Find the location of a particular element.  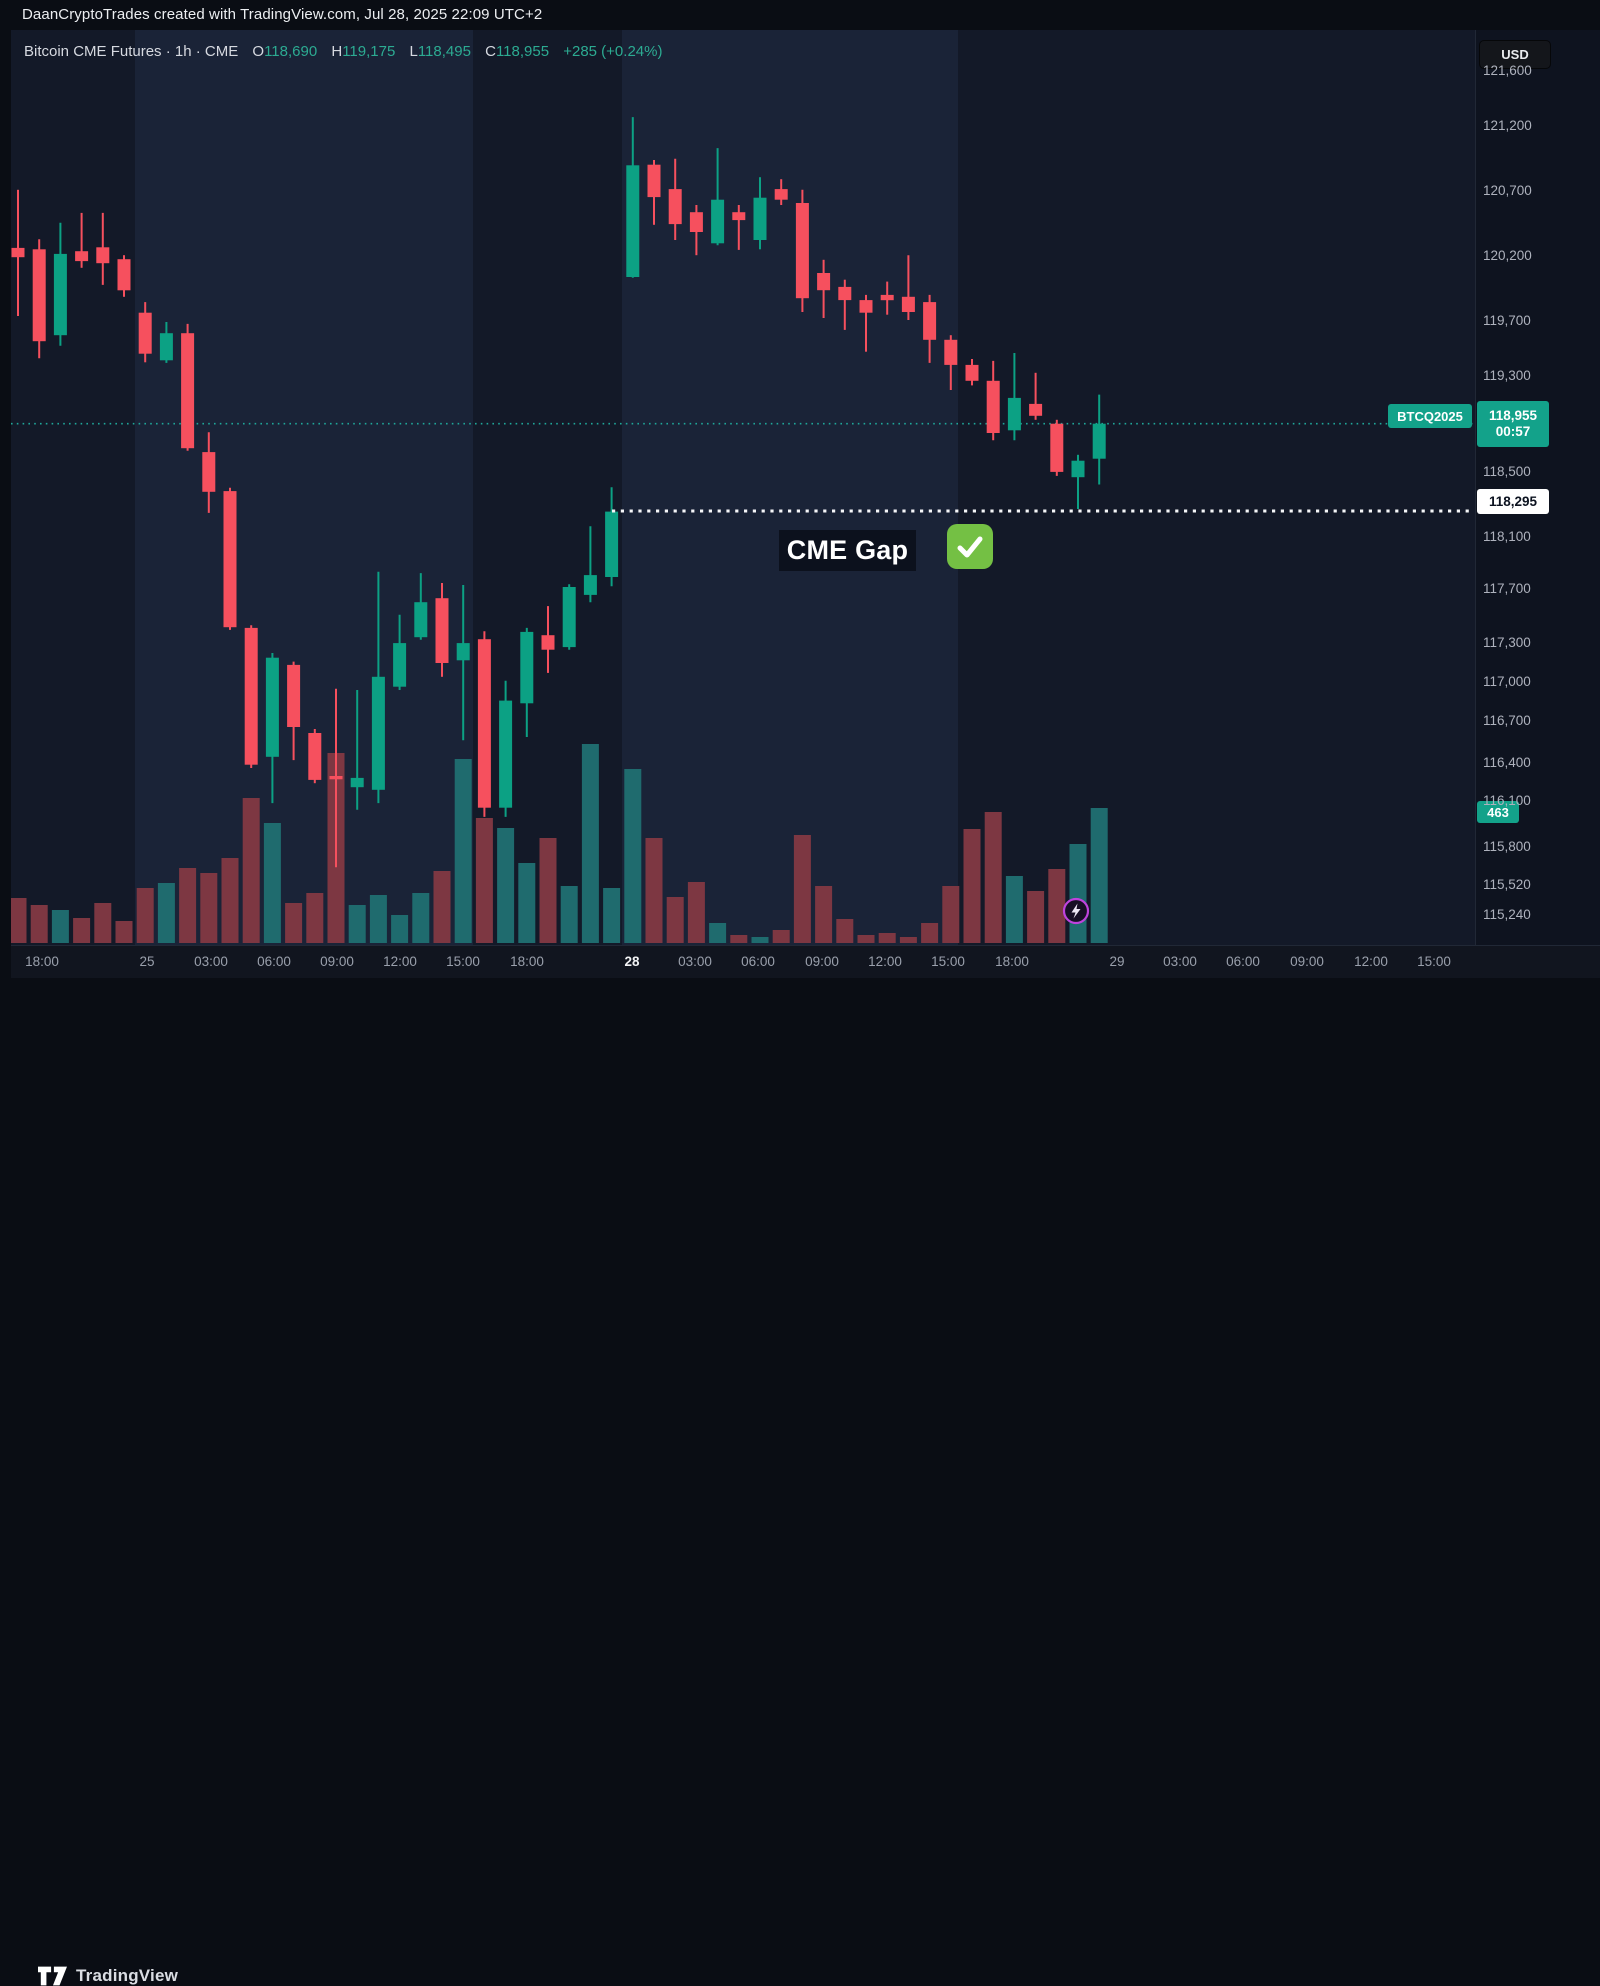

currency-toggle-button: USD is located at coordinates (1515, 54).